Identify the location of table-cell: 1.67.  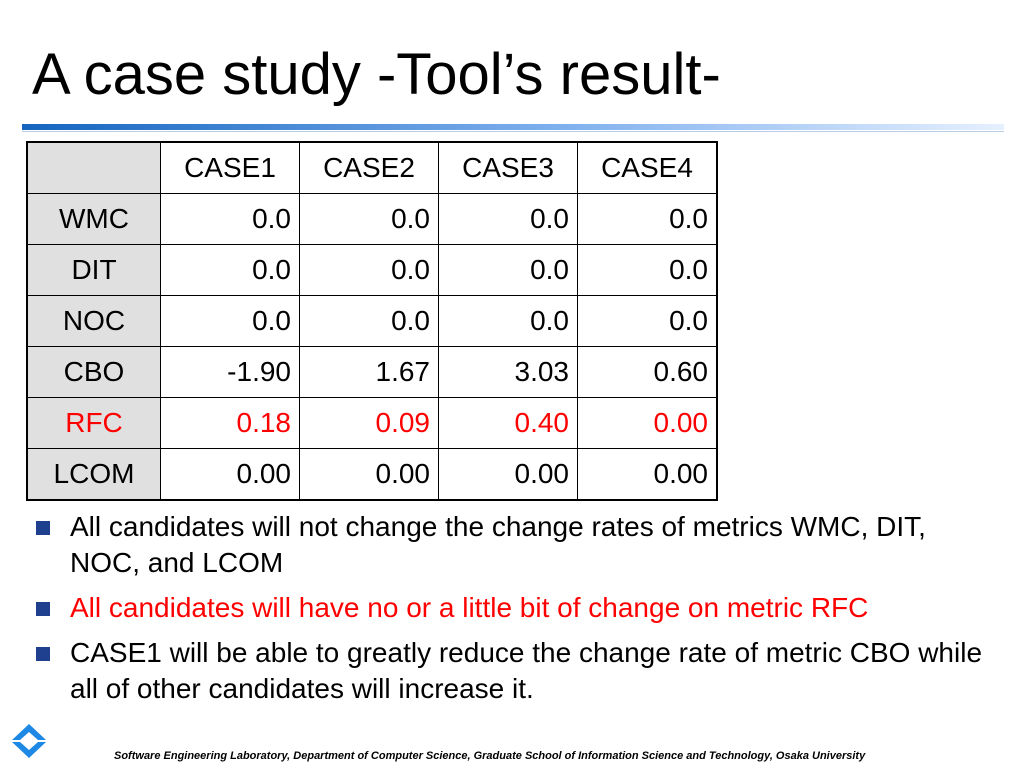
(369, 372).